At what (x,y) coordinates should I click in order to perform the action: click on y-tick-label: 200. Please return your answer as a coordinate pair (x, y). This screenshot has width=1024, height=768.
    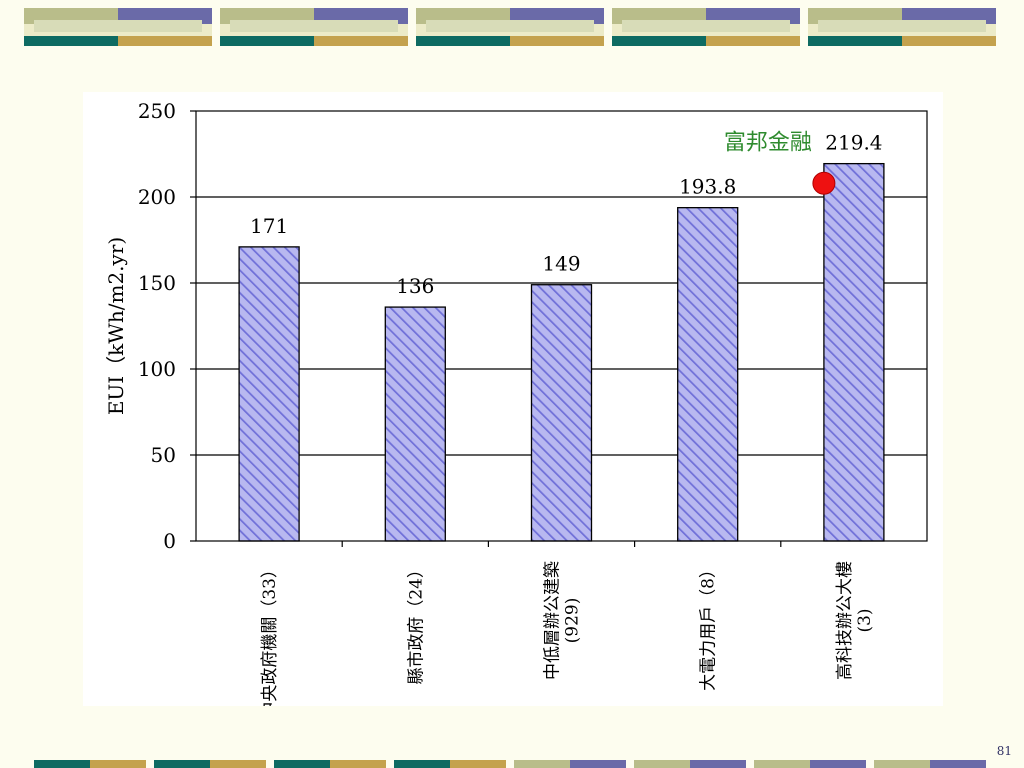
    Looking at the image, I should click on (157, 197).